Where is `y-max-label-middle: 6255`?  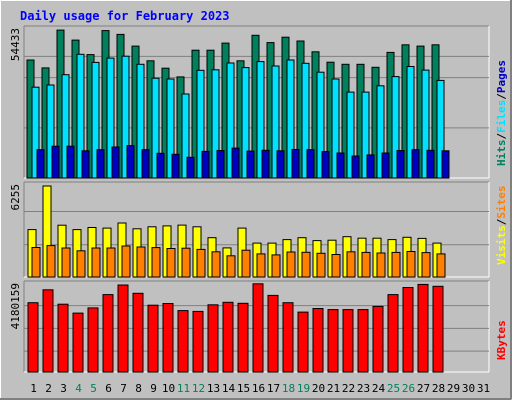 y-max-label-middle: 6255 is located at coordinates (15, 197).